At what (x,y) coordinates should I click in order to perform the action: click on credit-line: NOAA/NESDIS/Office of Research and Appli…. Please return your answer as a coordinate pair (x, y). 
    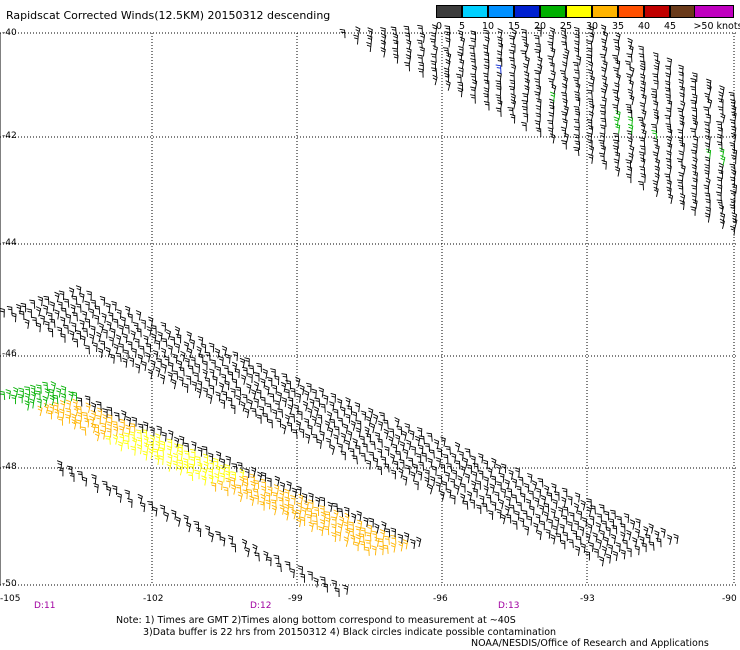
    Looking at the image, I should click on (590, 643).